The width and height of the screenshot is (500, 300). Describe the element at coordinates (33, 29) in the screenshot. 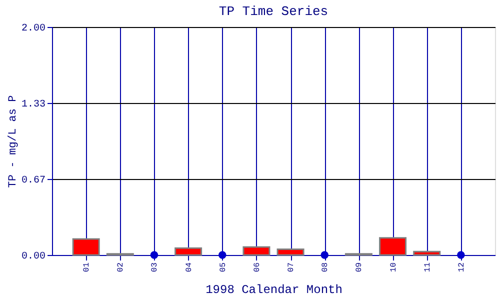

I see `y-tick-label: 2.00` at that location.